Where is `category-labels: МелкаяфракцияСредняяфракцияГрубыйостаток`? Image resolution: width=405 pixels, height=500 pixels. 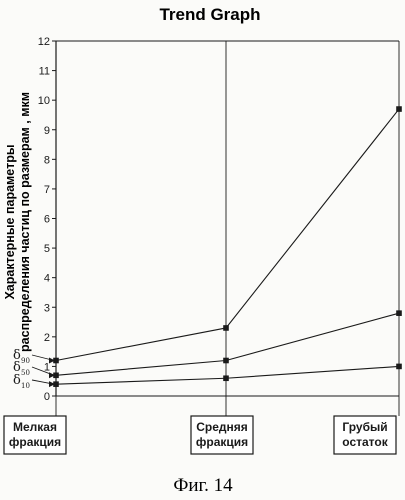 category-labels: МелкаяфракцияСредняяфракцияГрубыйостаток is located at coordinates (201, 425).